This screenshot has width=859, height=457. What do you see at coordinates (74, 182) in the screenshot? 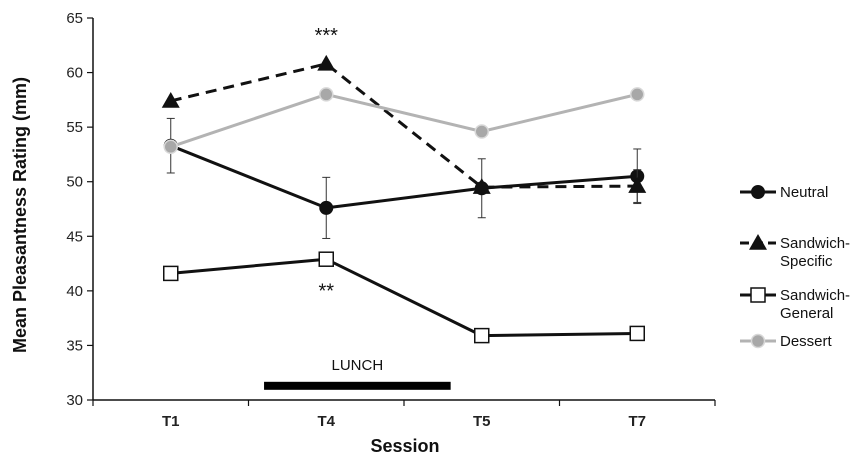
I see `y-tick-label: 50` at bounding box center [74, 182].